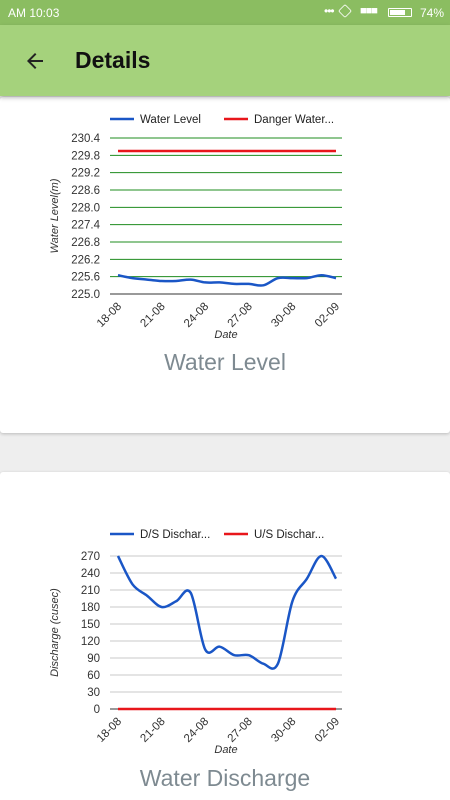  I want to click on back-button, so click(35, 61).